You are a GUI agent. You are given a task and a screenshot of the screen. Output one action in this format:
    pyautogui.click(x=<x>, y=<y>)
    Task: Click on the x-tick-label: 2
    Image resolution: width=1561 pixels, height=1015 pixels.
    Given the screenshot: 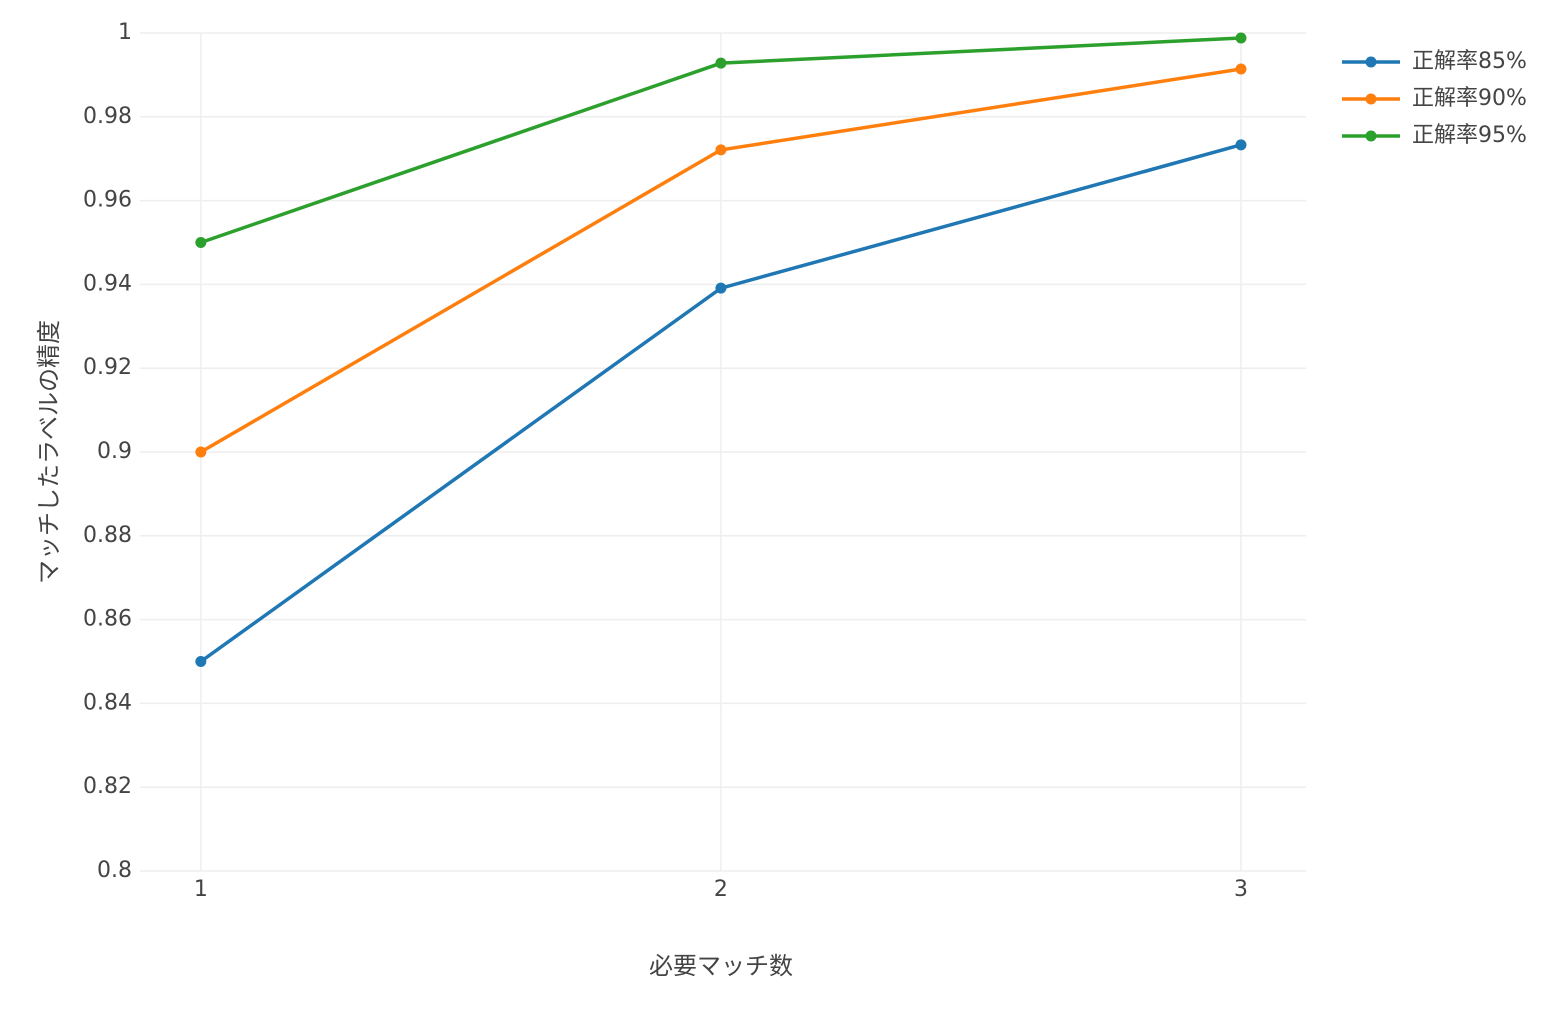 What is the action you would take?
    pyautogui.click(x=721, y=889)
    